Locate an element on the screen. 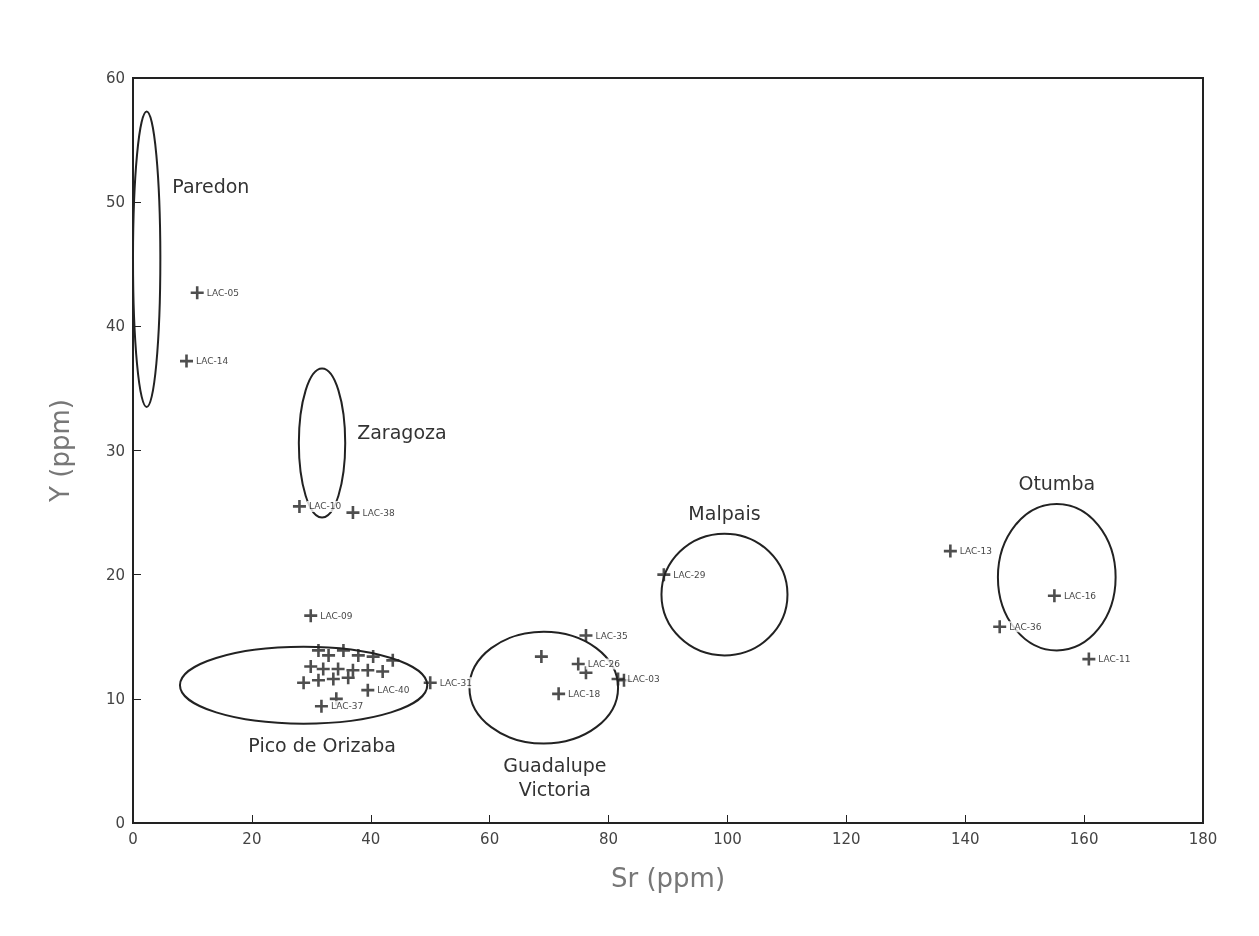 The image size is (1259, 936). x-tick-label: 20 is located at coordinates (252, 838).